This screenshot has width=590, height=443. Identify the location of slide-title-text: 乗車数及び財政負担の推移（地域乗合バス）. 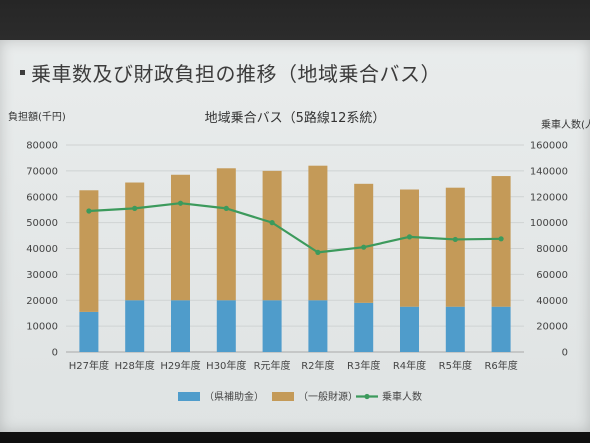
(236, 74).